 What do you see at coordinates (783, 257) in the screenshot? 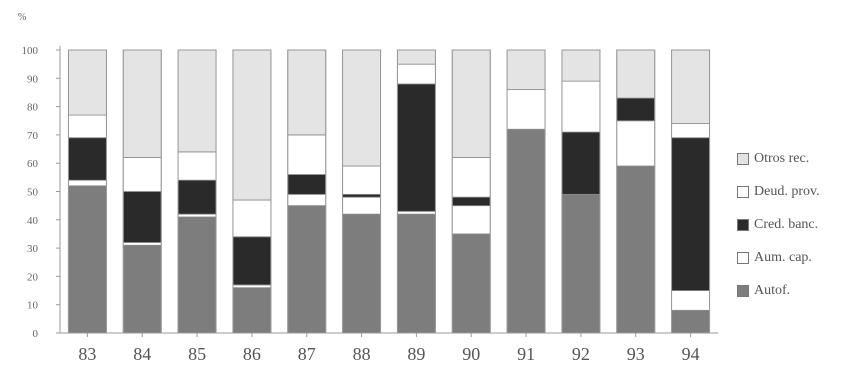
I see `legend-label-aum-cap: Aum. cap.` at bounding box center [783, 257].